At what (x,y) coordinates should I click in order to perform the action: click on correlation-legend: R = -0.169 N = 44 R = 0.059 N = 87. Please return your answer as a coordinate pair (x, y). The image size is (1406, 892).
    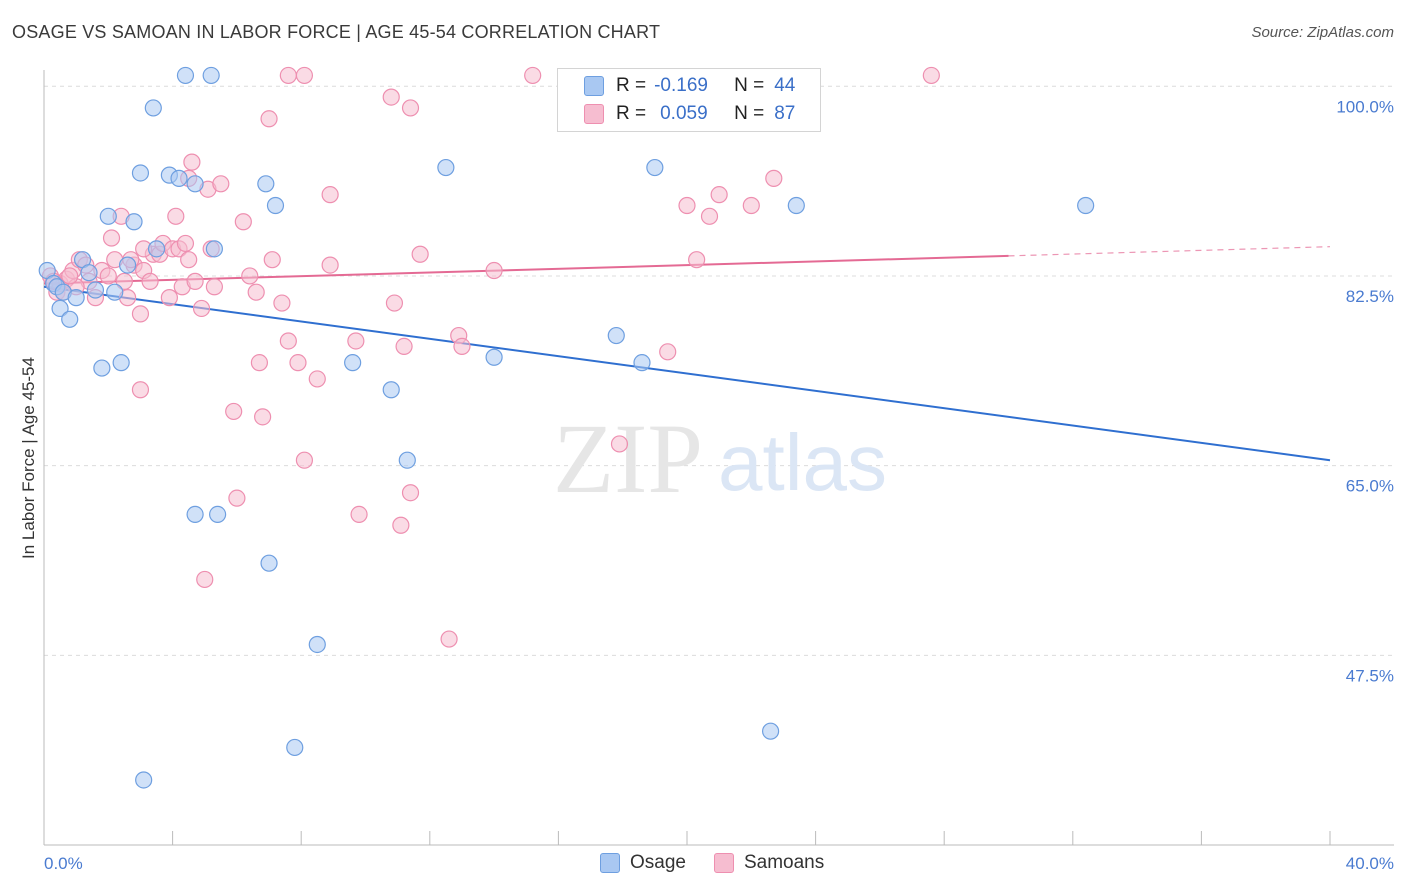
    Looking at the image, I should click on (689, 100).